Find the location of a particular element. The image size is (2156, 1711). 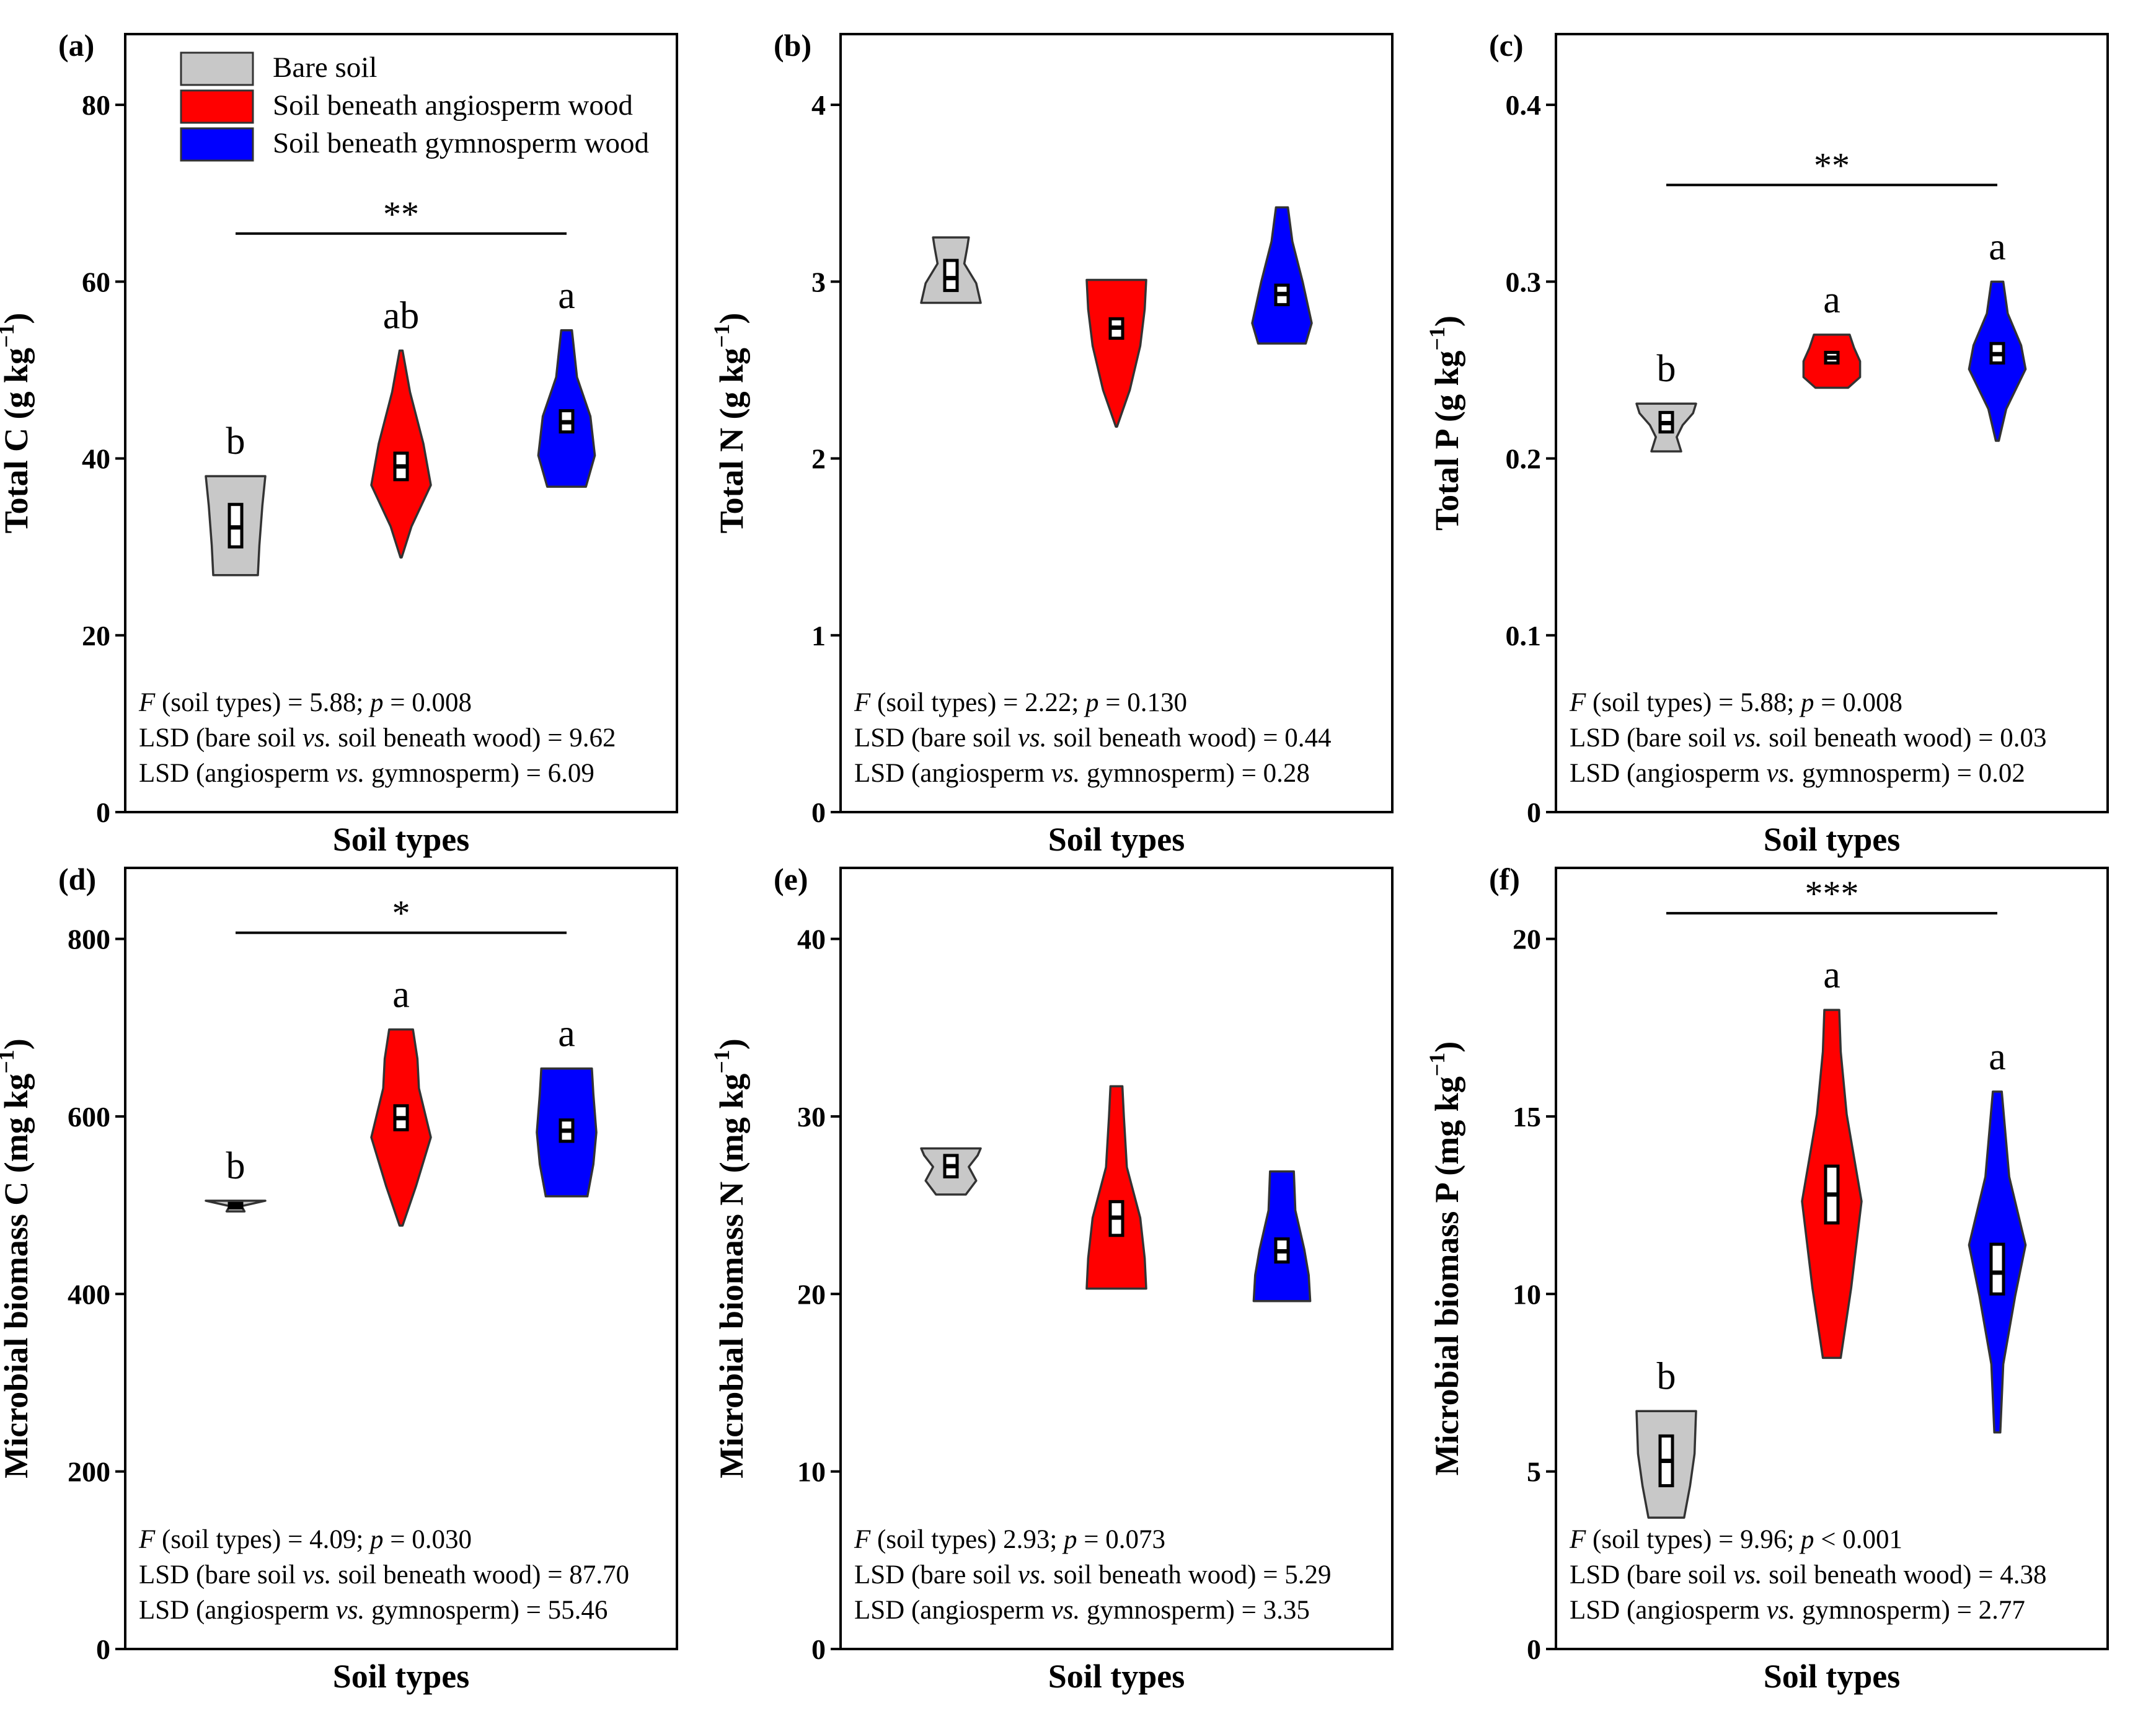

y-tick-label: 0.4 is located at coordinates (1524, 105).